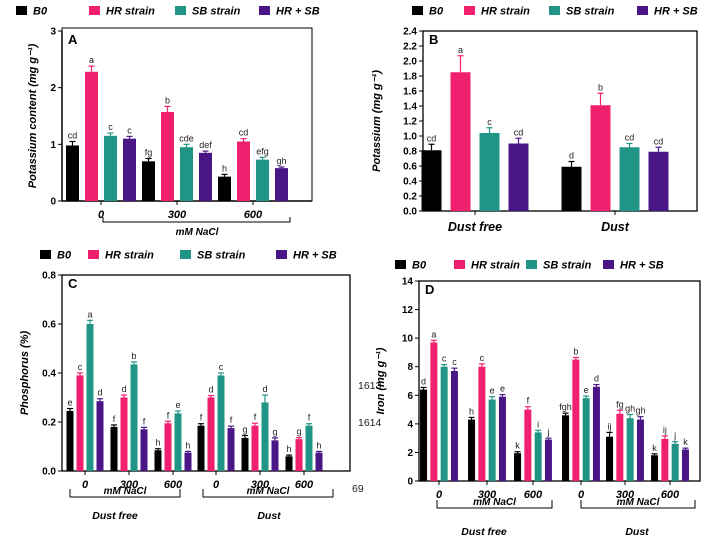 The height and width of the screenshot is (541, 708). I want to click on y-tick-label: 8, so click(410, 367).